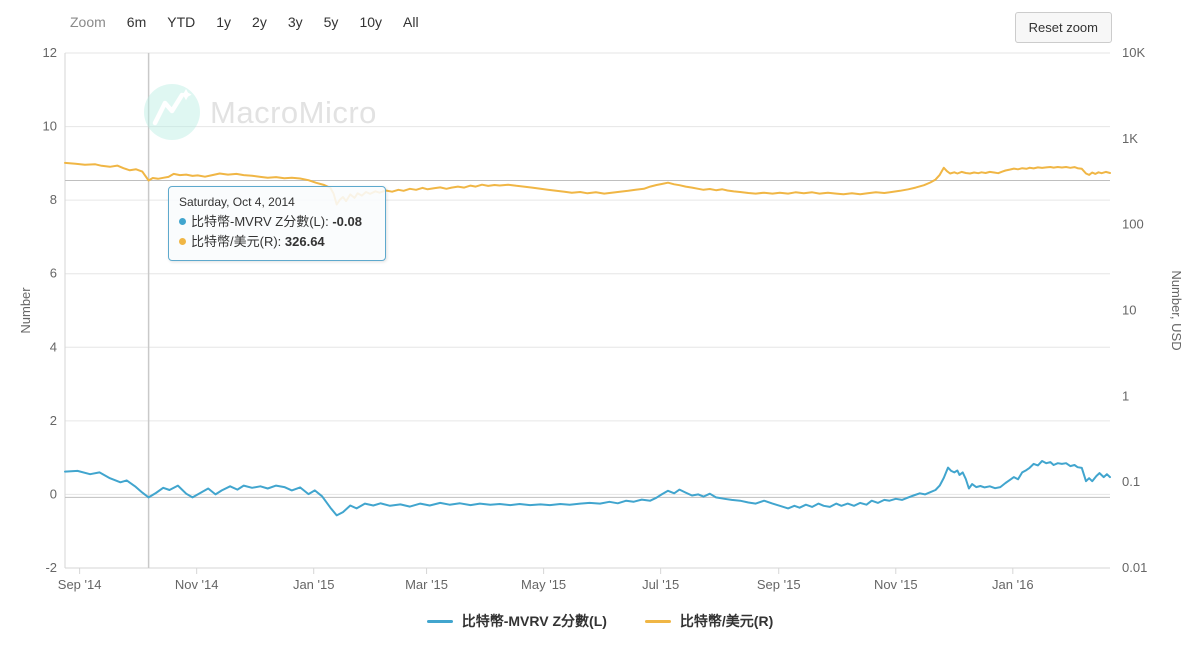  Describe the element at coordinates (660, 584) in the screenshot. I see `x-tick-label: Jul '15` at that location.